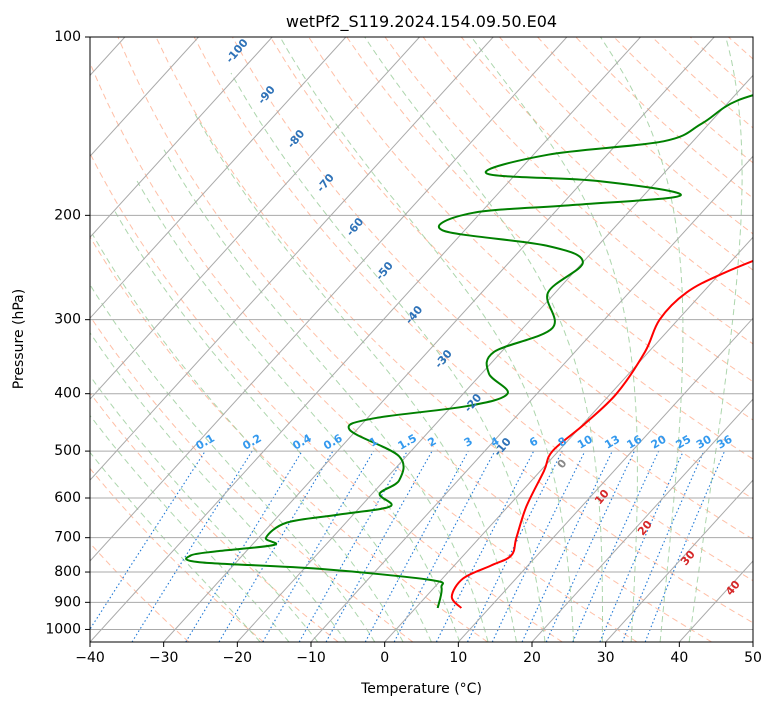 The height and width of the screenshot is (708, 775). I want to click on dry-adiabat-label: -70, so click(325, 183).